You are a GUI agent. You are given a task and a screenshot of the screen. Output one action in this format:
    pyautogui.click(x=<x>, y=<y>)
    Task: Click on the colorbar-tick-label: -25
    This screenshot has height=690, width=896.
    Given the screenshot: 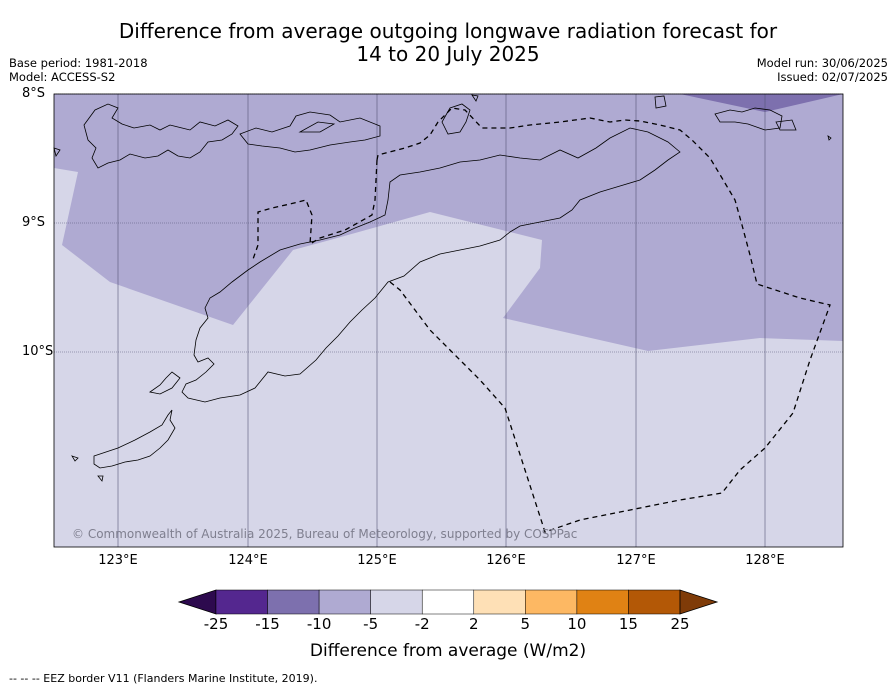 What is the action you would take?
    pyautogui.click(x=216, y=624)
    